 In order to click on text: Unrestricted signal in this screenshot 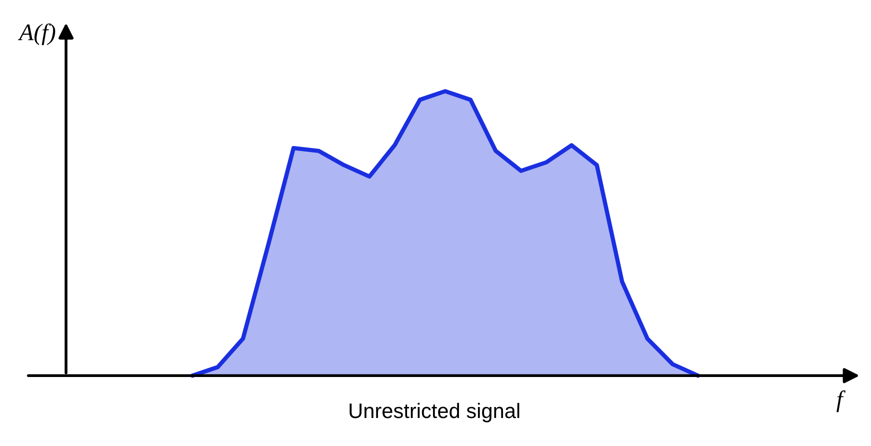, I will do `click(435, 412)`.